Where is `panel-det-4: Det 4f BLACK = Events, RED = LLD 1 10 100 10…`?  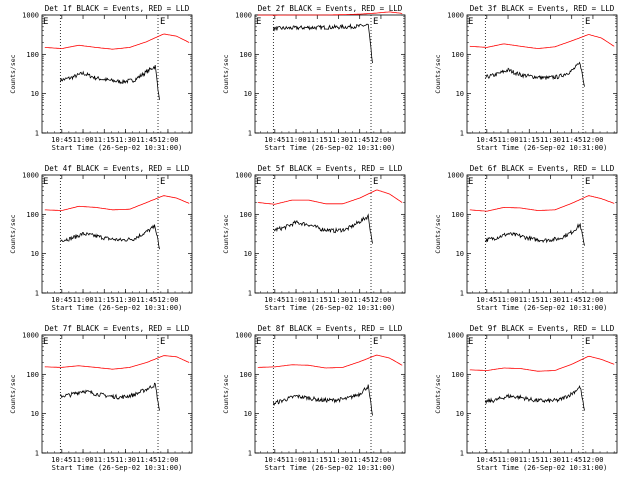
panel-det-4: Det 4f BLACK = Events, RED = LLD 1 10 100 10… is located at coordinates (101, 238).